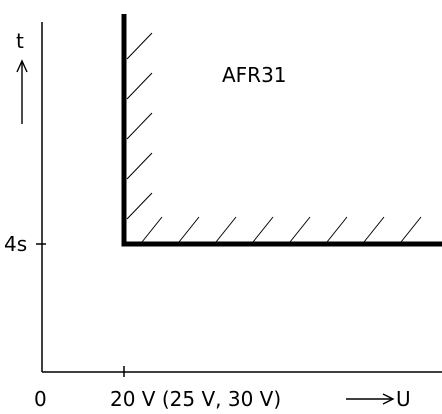  Describe the element at coordinates (403, 399) in the screenshot. I see `x-axis-symbol: U` at that location.